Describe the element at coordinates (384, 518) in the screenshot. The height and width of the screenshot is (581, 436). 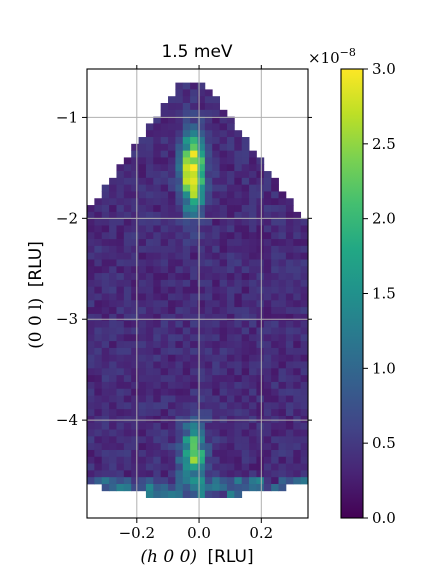
I see `colorbar-tick-label: 0.0` at that location.